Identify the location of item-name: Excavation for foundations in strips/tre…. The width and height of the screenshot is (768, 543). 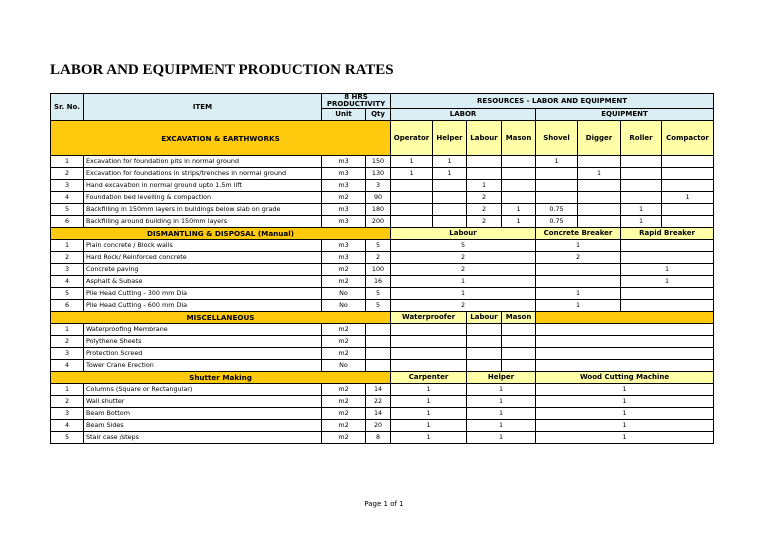
(202, 173).